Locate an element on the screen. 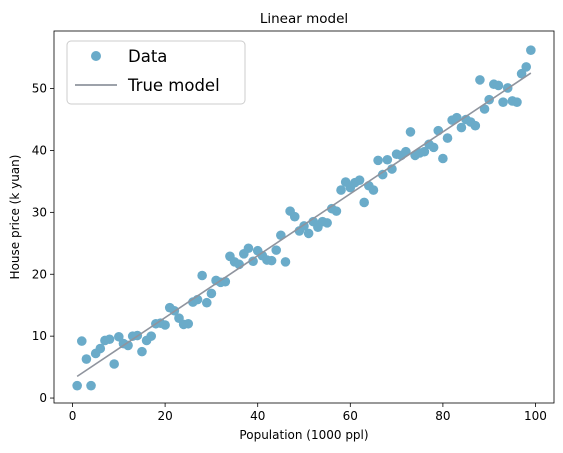 The image size is (563, 453). x-tick-label: 40 is located at coordinates (257, 416).